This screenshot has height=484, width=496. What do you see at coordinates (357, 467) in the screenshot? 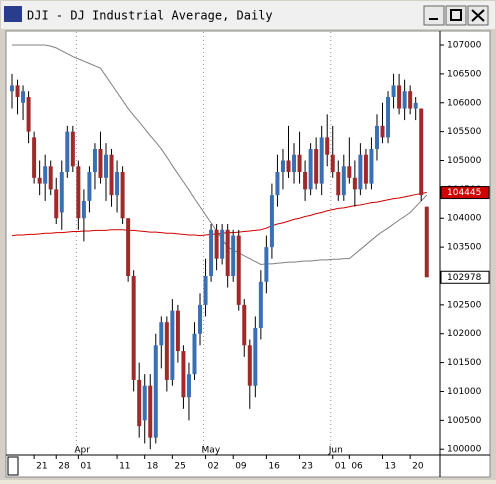
I see `x-tick-label: 06` at bounding box center [357, 467].